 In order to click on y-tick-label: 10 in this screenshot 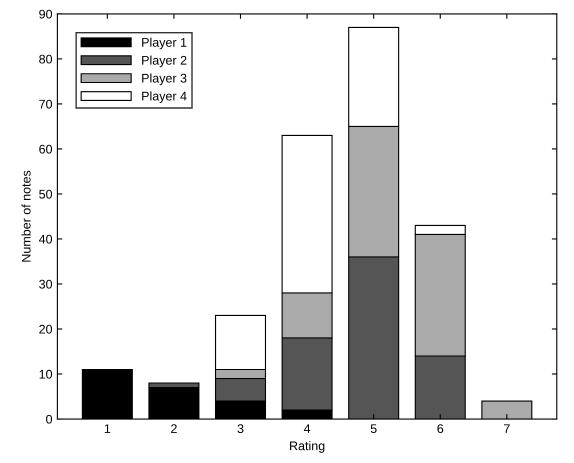, I will do `click(46, 374)`.